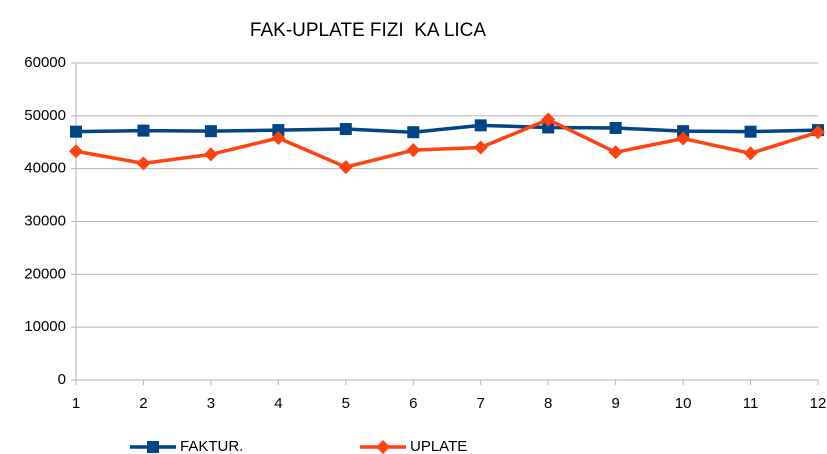 This screenshot has width=827, height=454. What do you see at coordinates (45, 326) in the screenshot?
I see `y-tick-label: 10000` at bounding box center [45, 326].